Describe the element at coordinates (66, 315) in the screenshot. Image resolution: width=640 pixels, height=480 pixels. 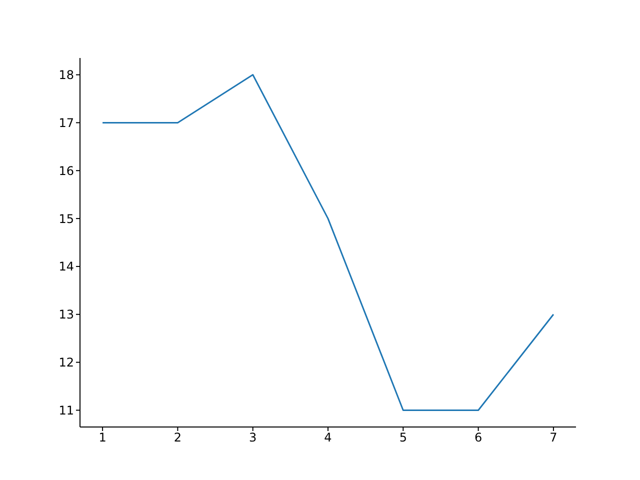
I see `y-tick-label: 13` at that location.